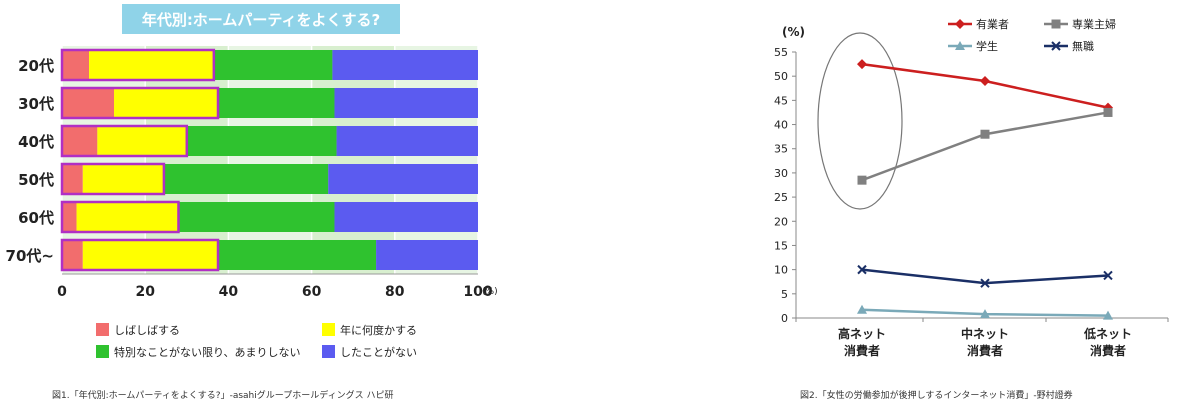  I want to click on legend-label: 学生, so click(987, 46).